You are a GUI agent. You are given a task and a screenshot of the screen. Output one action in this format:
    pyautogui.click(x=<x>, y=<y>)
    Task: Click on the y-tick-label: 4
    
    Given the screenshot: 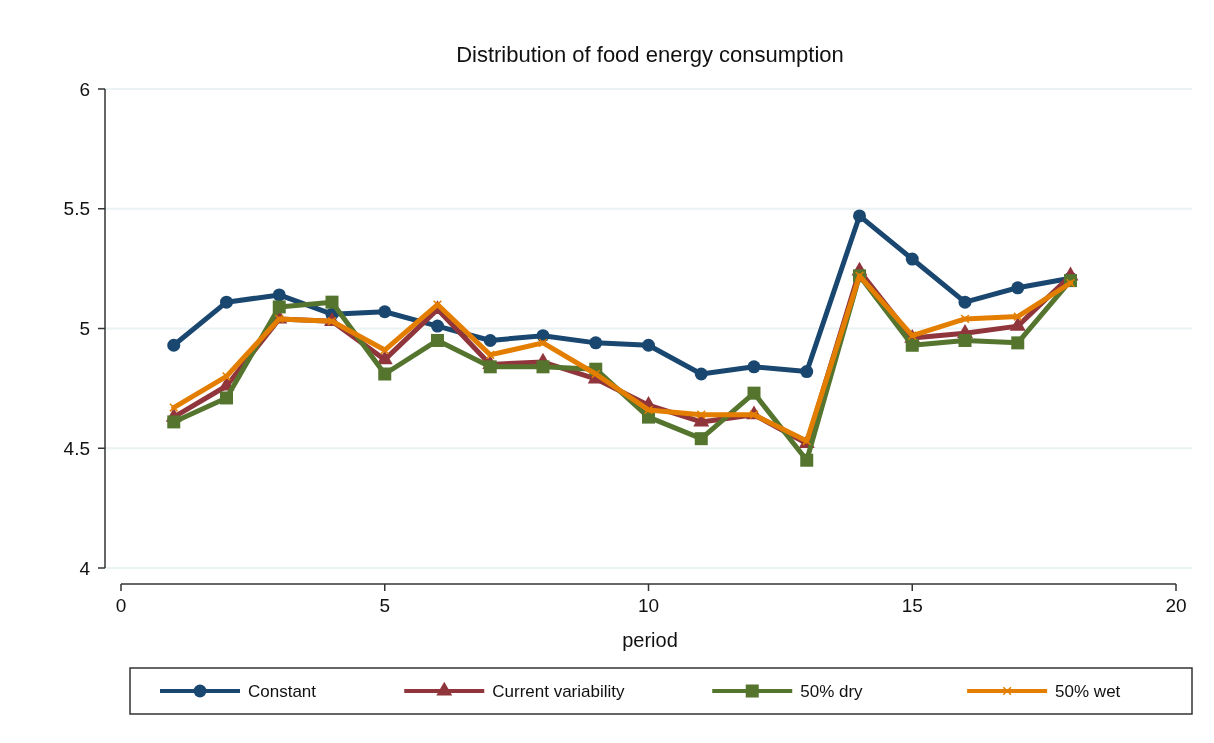 What is the action you would take?
    pyautogui.click(x=85, y=568)
    